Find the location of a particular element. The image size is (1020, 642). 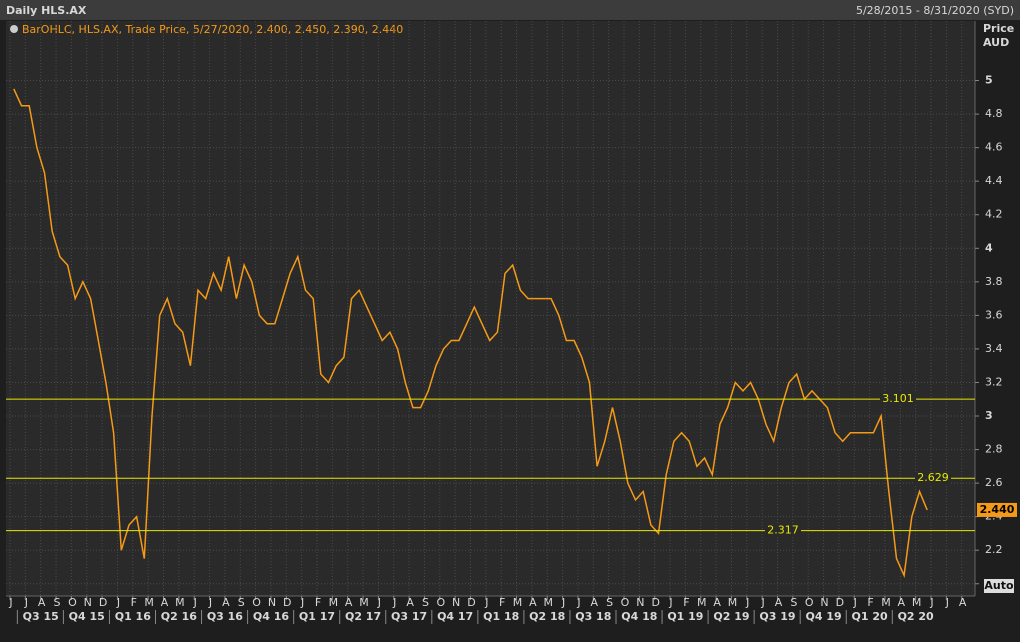

y-tick-label: 5 is located at coordinates (989, 80).